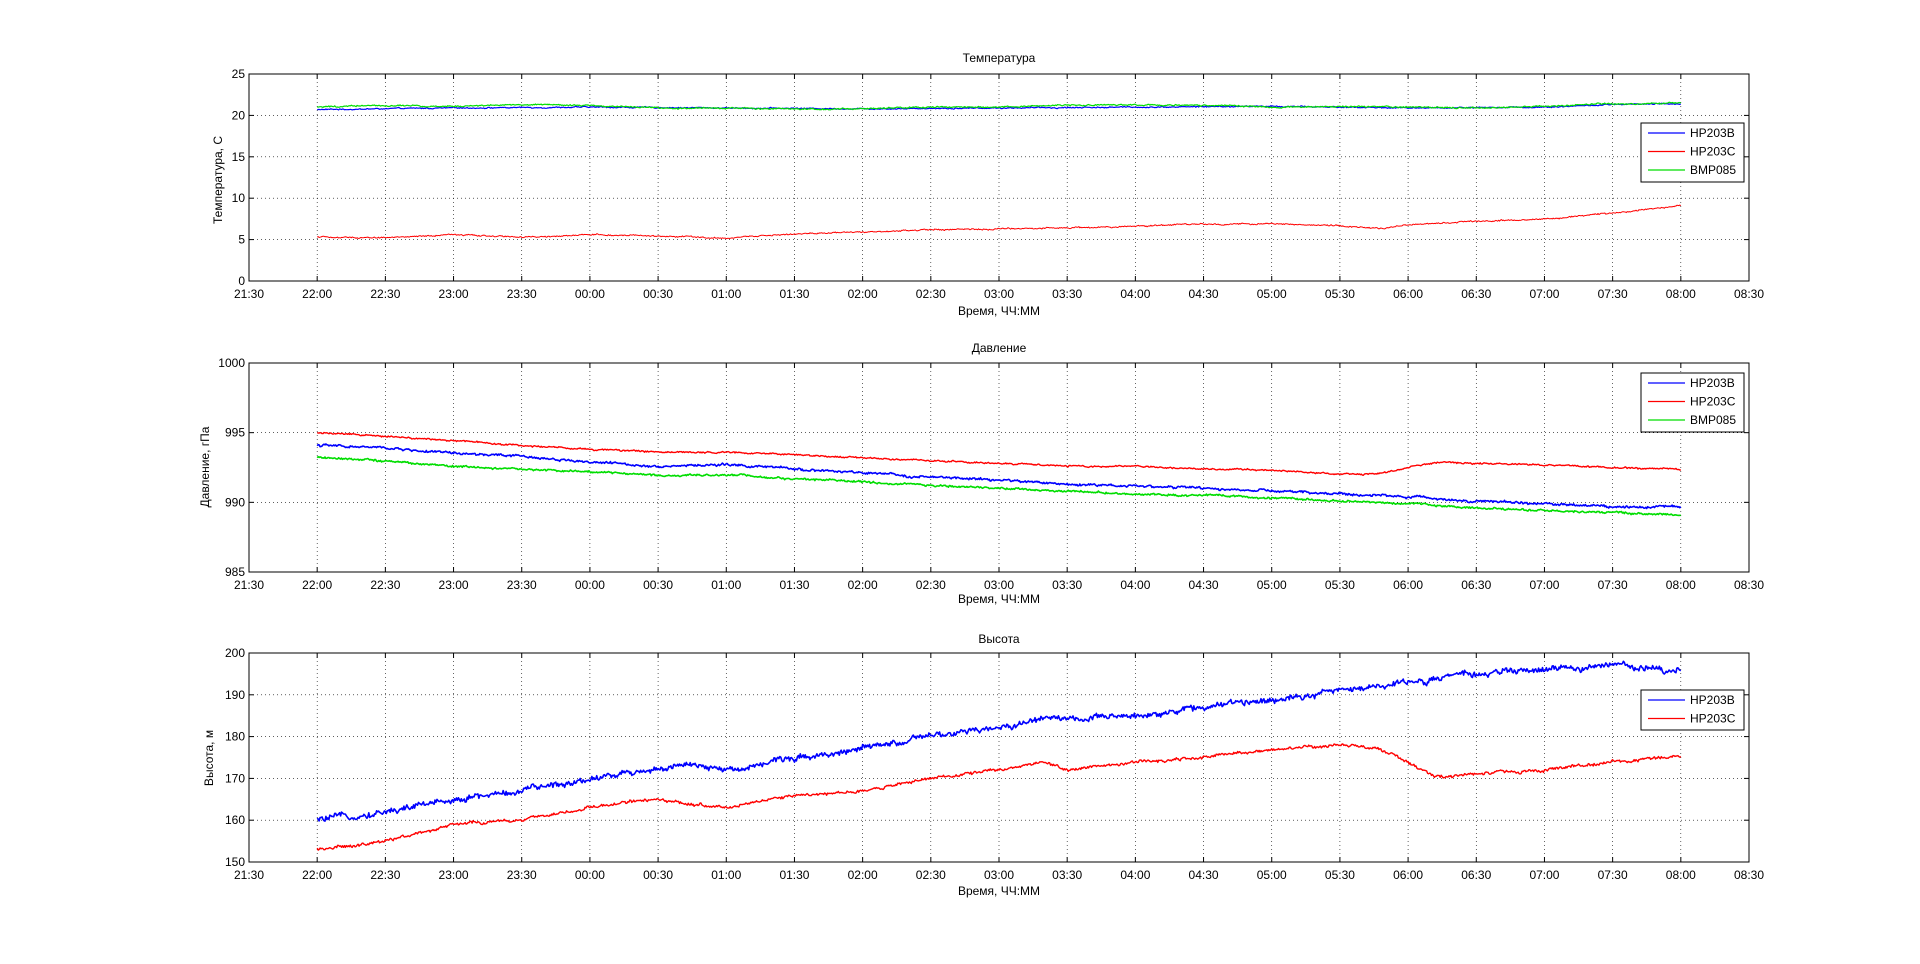 The image size is (1920, 964). What do you see at coordinates (863, 875) in the screenshot?
I see `altitude-x-tick-label: 02:00` at bounding box center [863, 875].